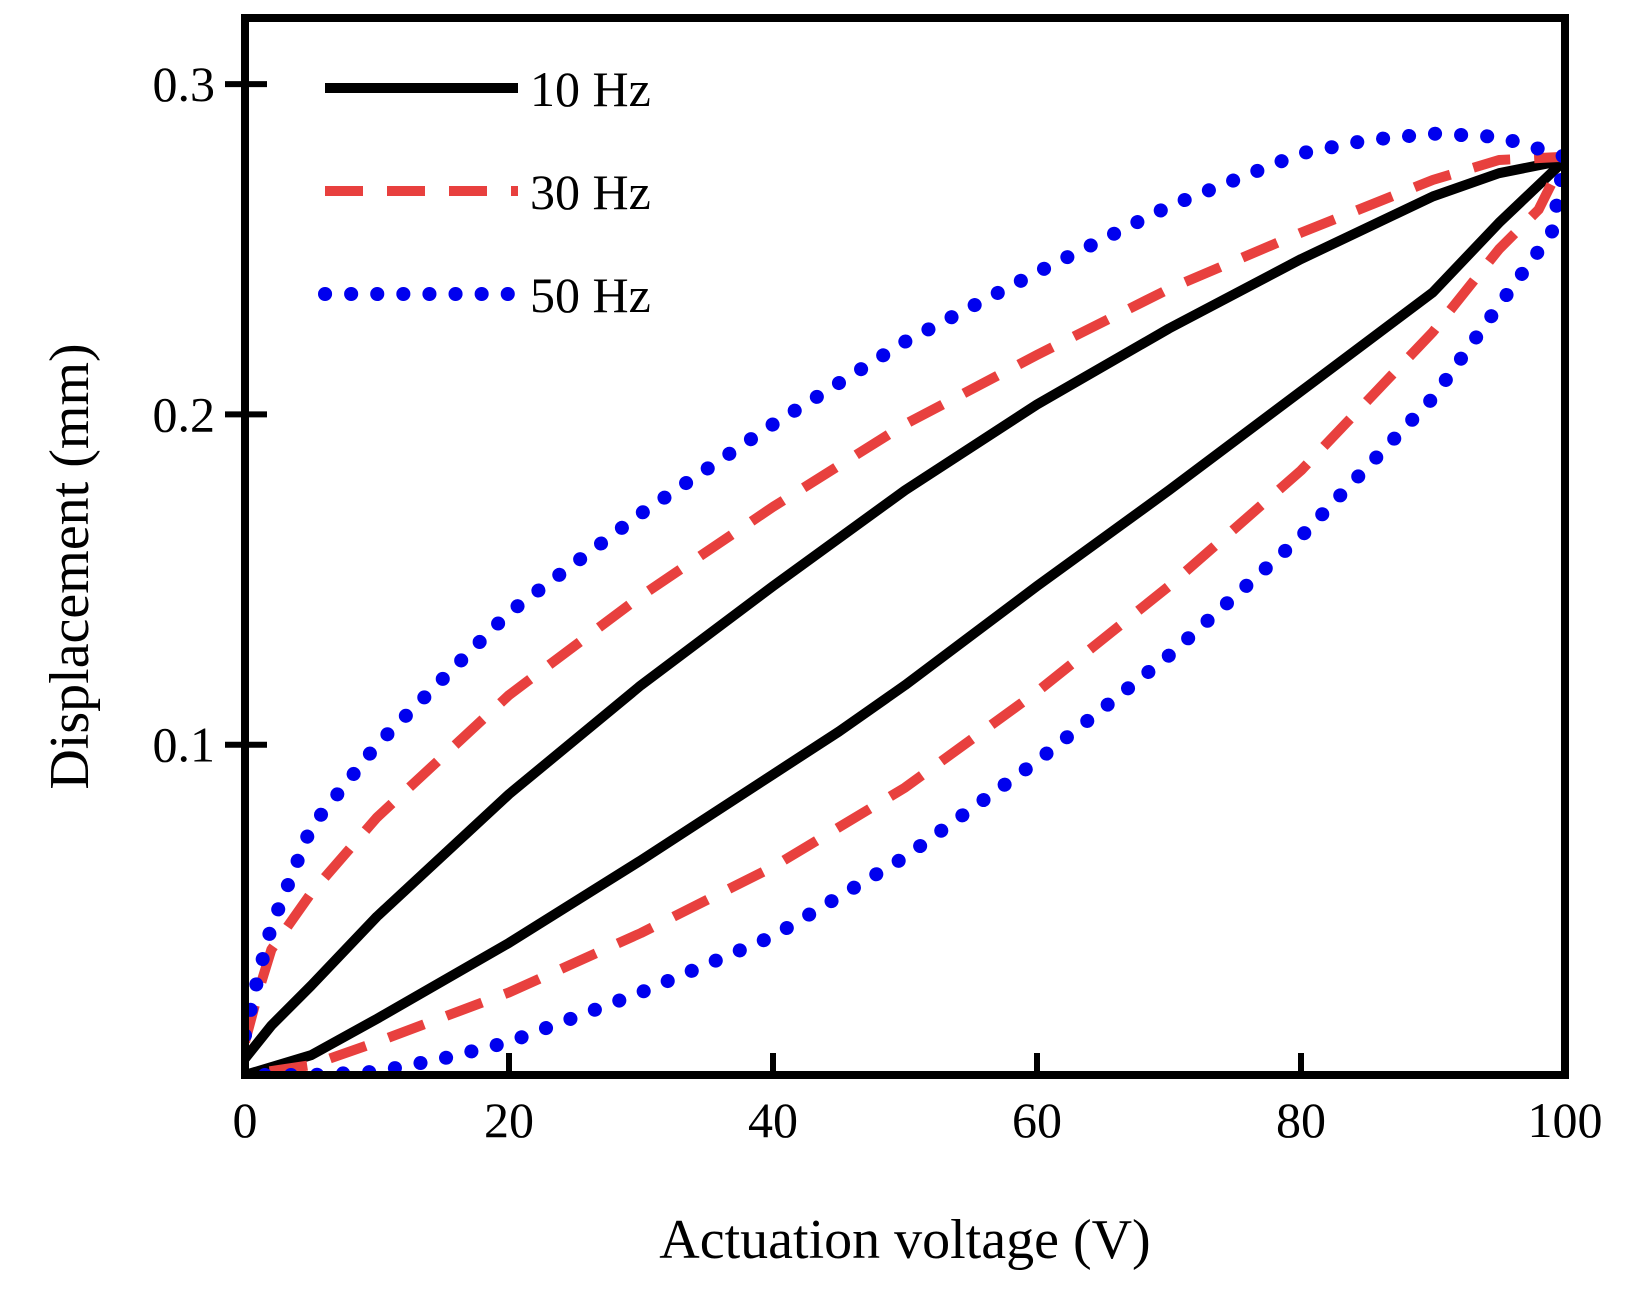 The width and height of the screenshot is (1633, 1293). Describe the element at coordinates (590, 295) in the screenshot. I see `legend-label: 50 Hz` at that location.